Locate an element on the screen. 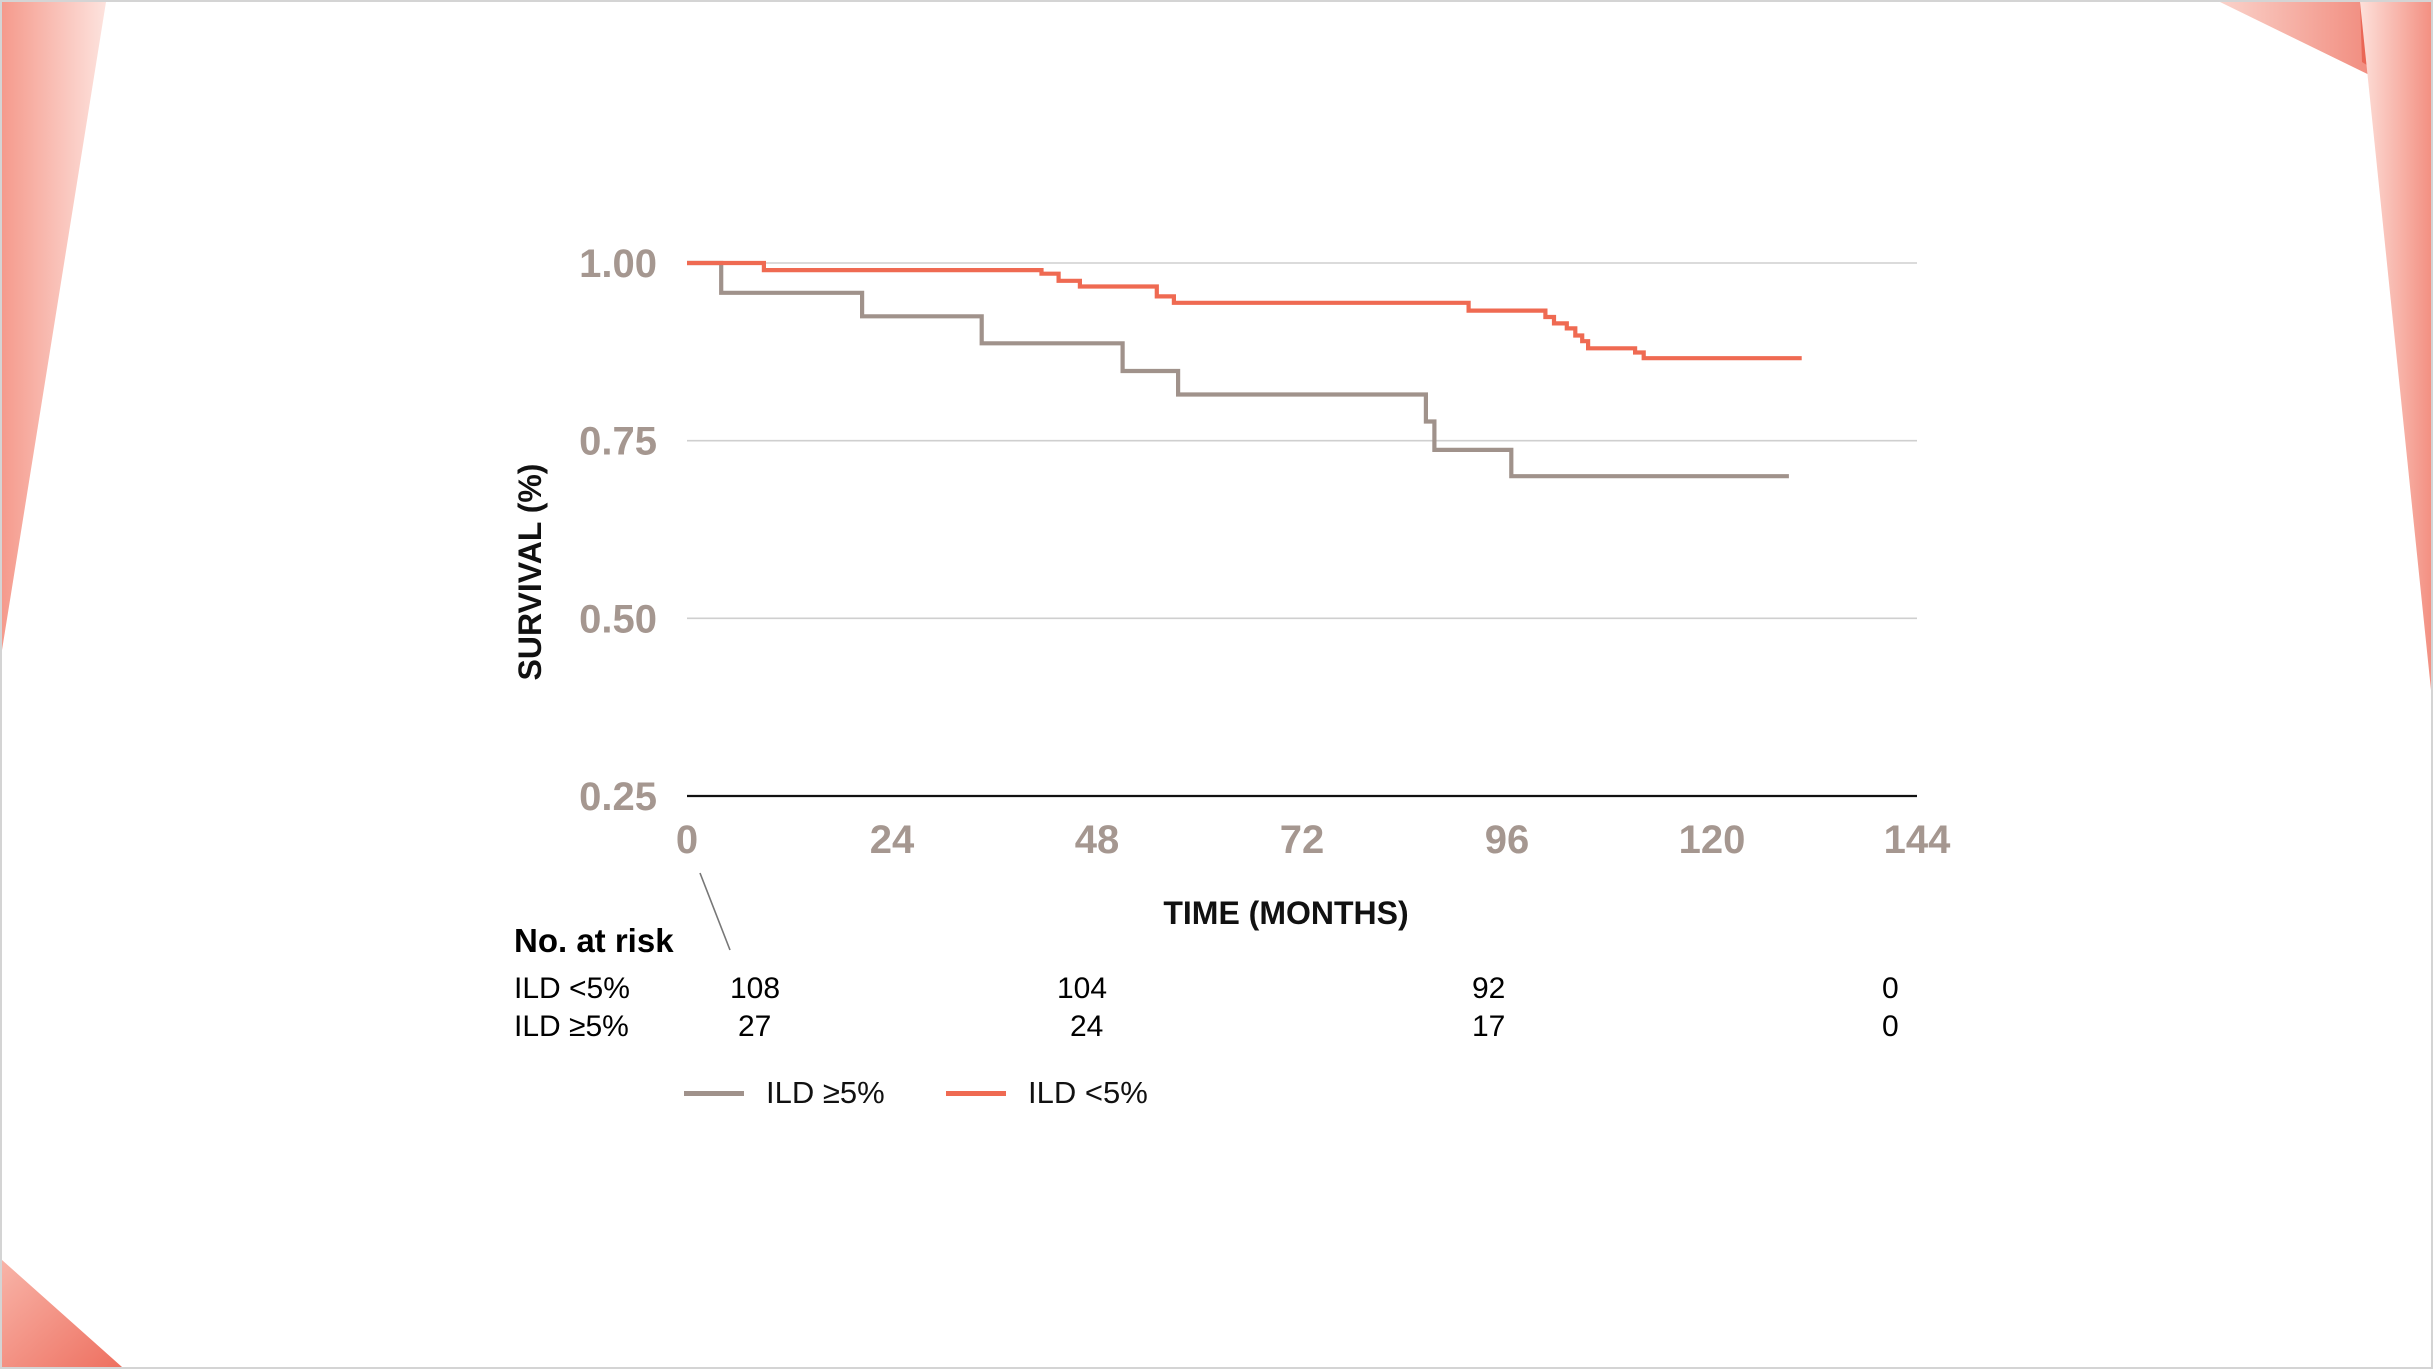  risk-cell: 24 is located at coordinates (1087, 1026).